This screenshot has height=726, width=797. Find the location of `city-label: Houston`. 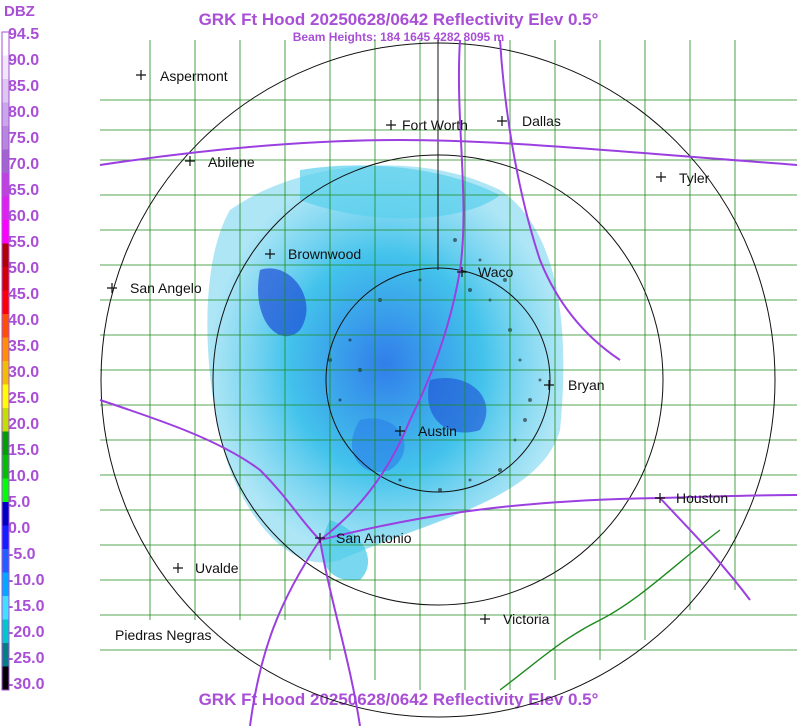

city-label: Houston is located at coordinates (702, 498).